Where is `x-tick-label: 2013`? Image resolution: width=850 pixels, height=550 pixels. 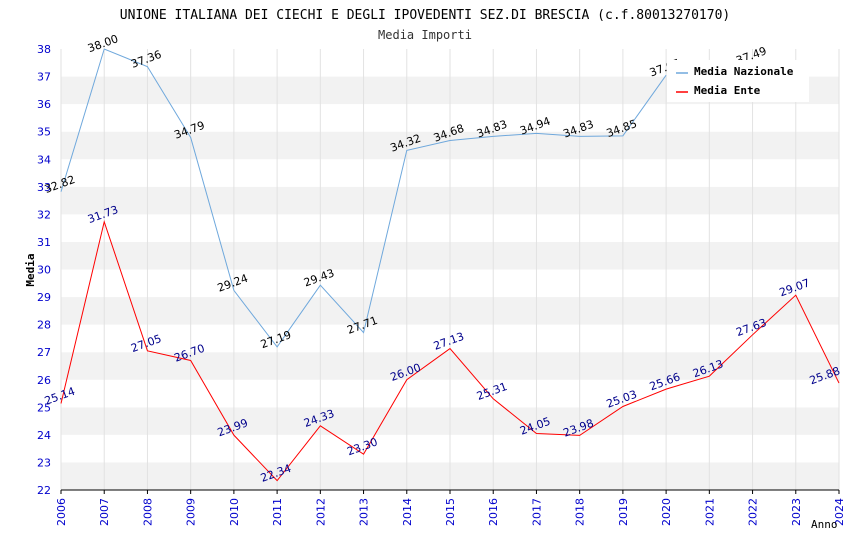
x-tick-label: 2013 is located at coordinates (364, 512).